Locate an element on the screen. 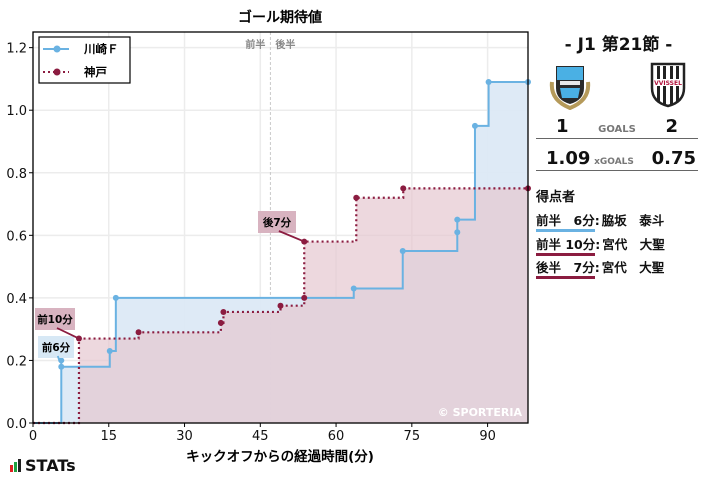  legend-label: 川崎Ｆ is located at coordinates (101, 49).